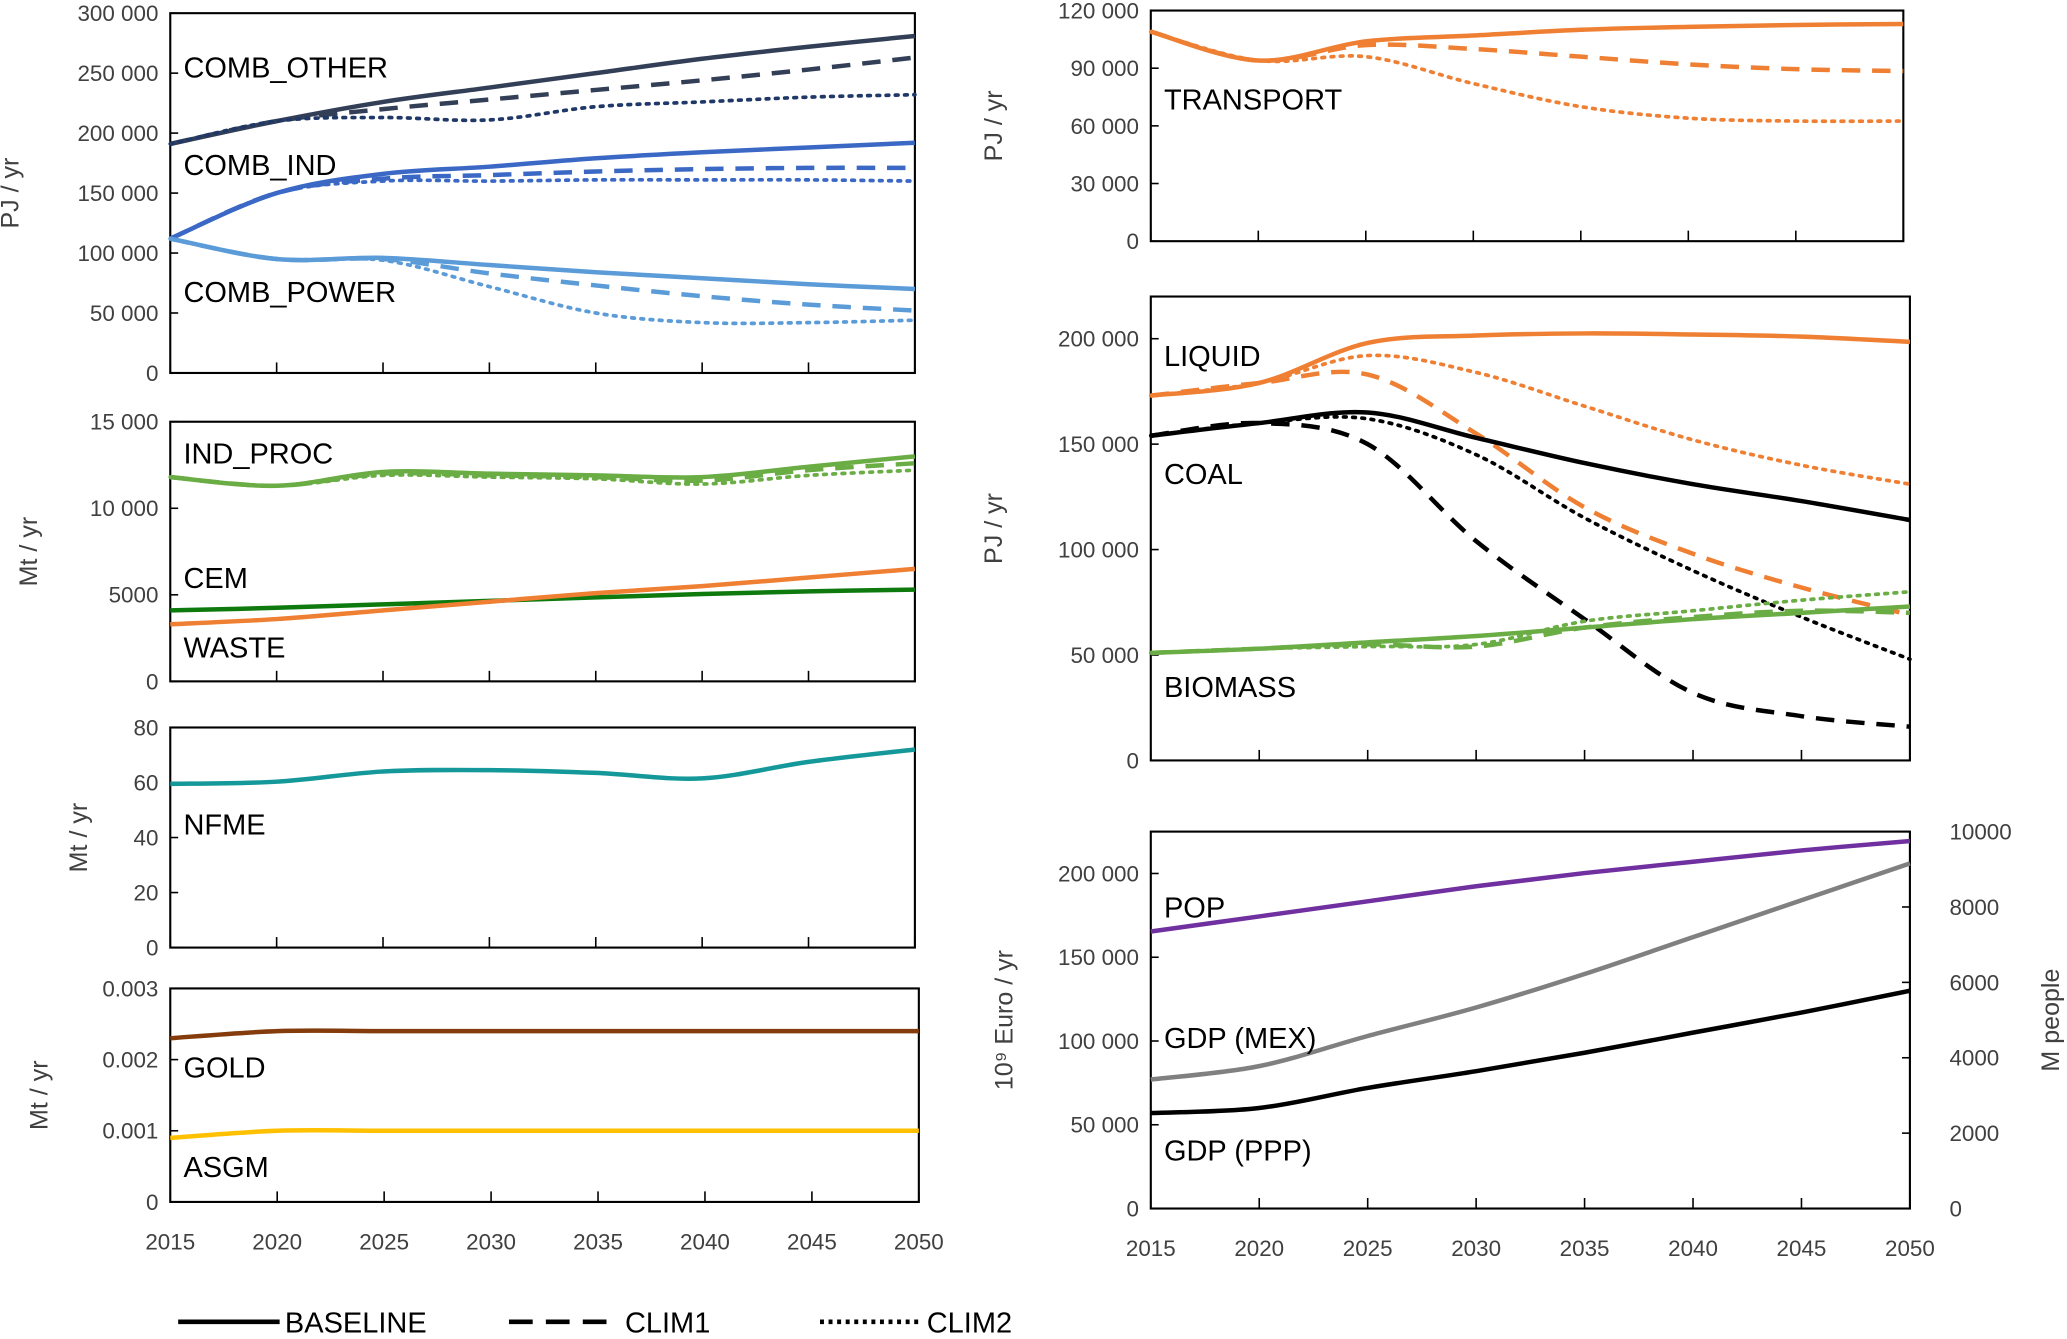 The image size is (2067, 1339). What do you see at coordinates (969, 1323) in the screenshot?
I see `legend-clim2-label: CLIM2` at bounding box center [969, 1323].